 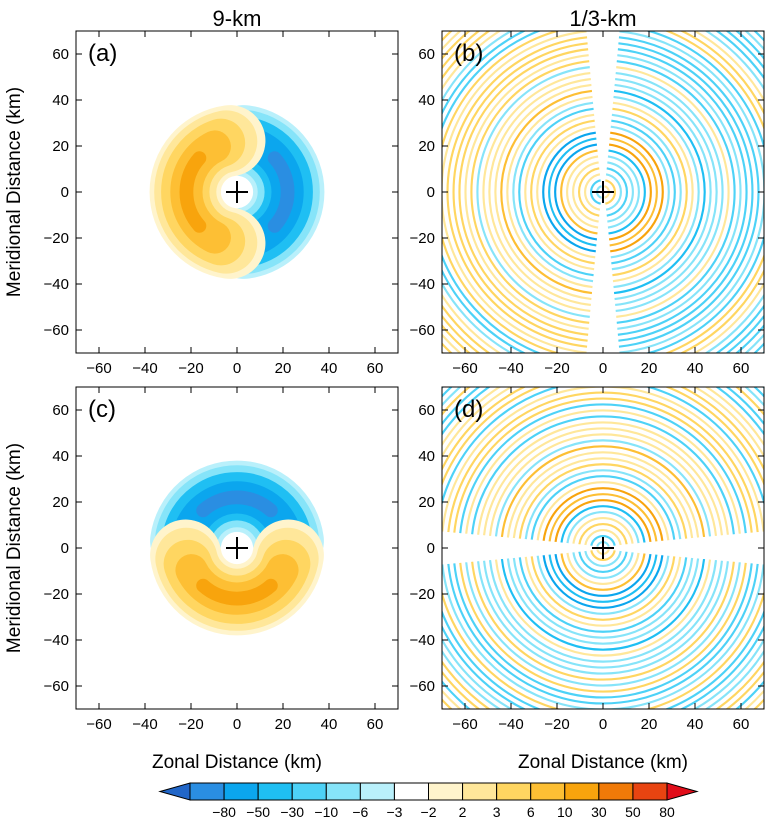 What do you see at coordinates (468, 409) in the screenshot?
I see `panel-label: (d)` at bounding box center [468, 409].